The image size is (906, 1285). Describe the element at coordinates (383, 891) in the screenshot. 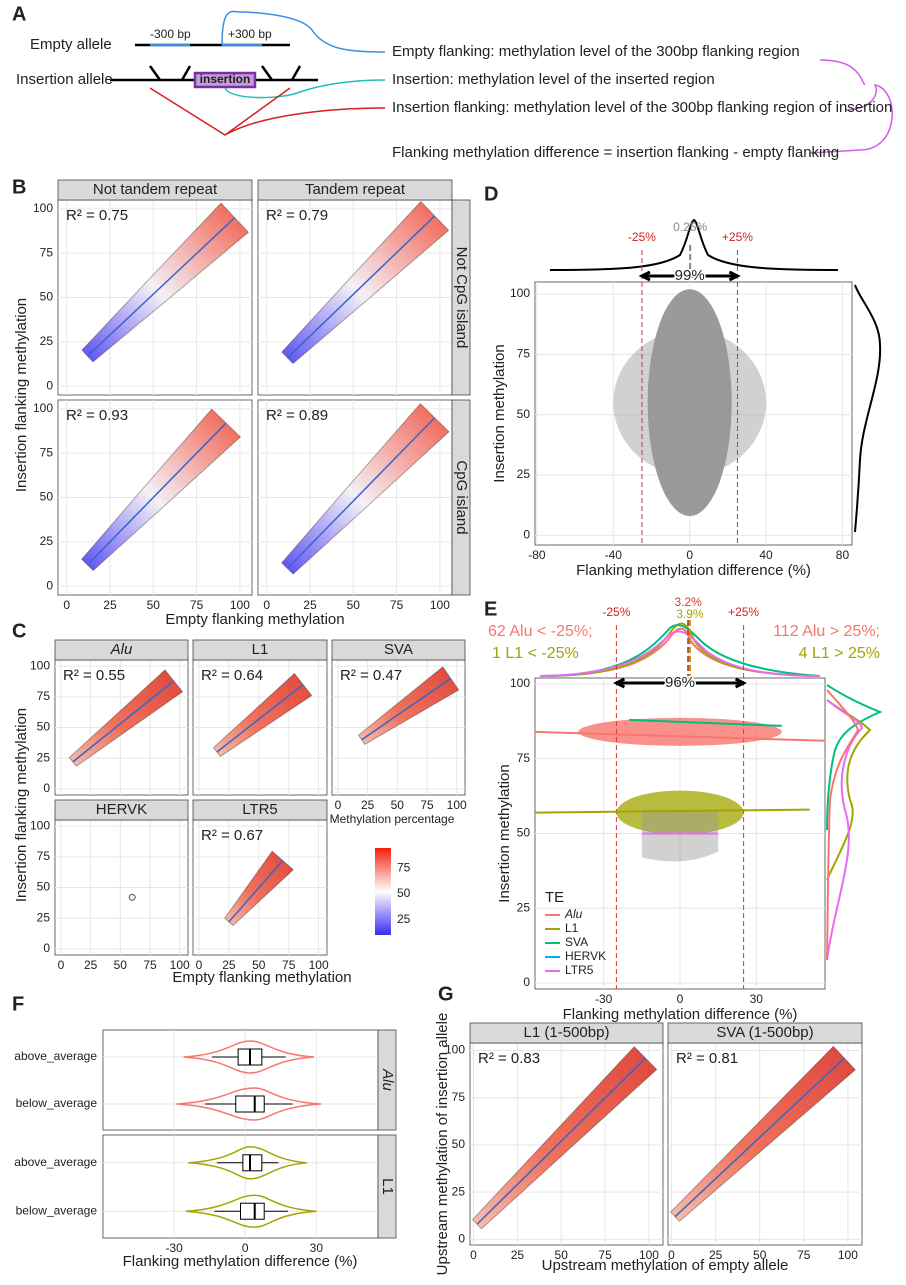

I see `colorbar` at that location.